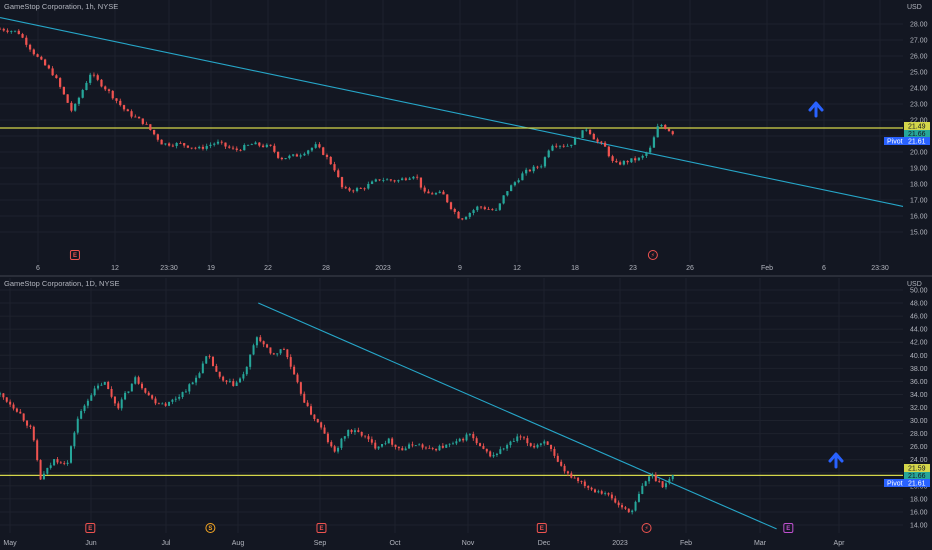  Describe the element at coordinates (211, 268) in the screenshot. I see `x-tick-label: 19` at that location.